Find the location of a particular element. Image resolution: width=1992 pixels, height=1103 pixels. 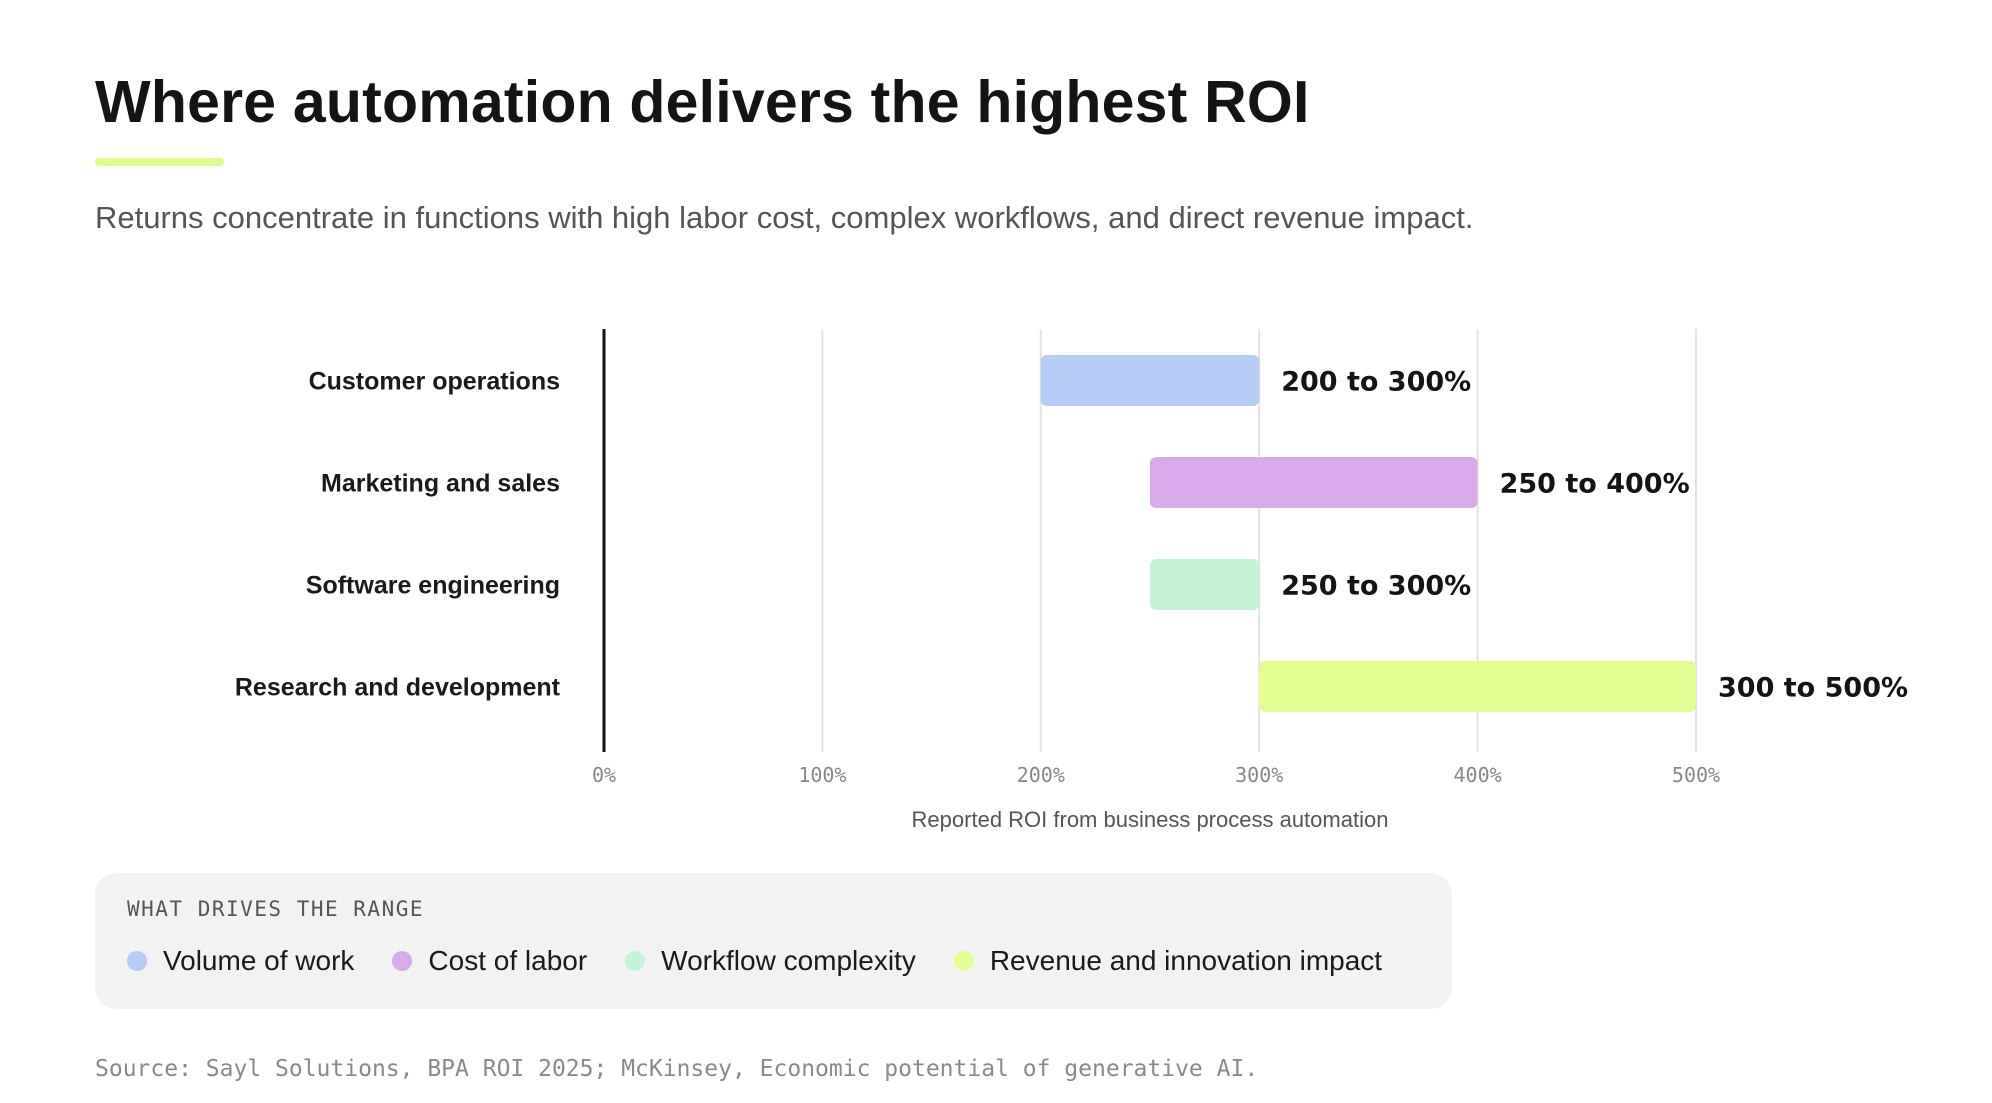

x-tick-label: 200% is located at coordinates (1041, 775).